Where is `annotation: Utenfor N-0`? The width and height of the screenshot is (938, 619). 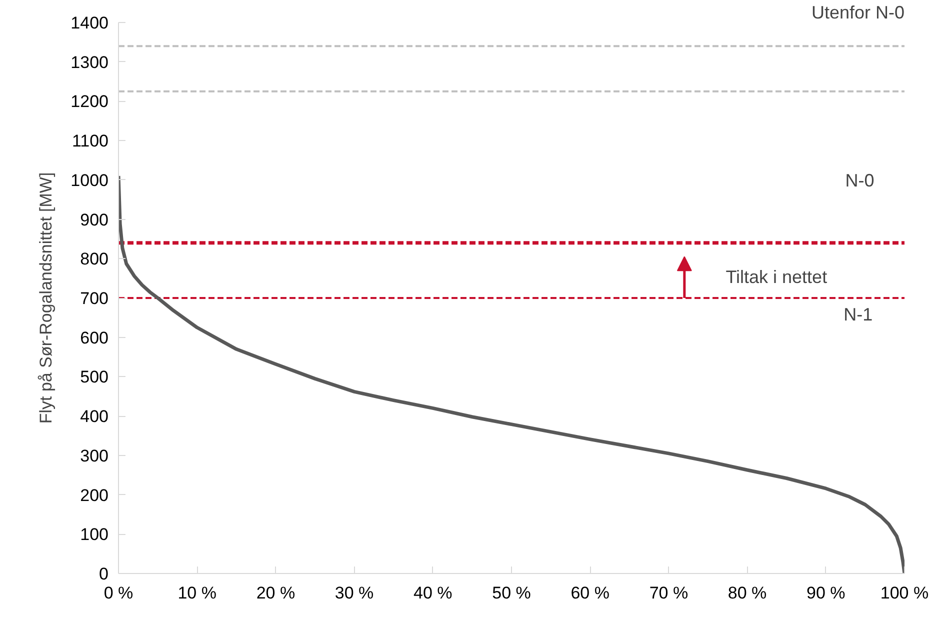
annotation: Utenfor N-0 is located at coordinates (858, 12).